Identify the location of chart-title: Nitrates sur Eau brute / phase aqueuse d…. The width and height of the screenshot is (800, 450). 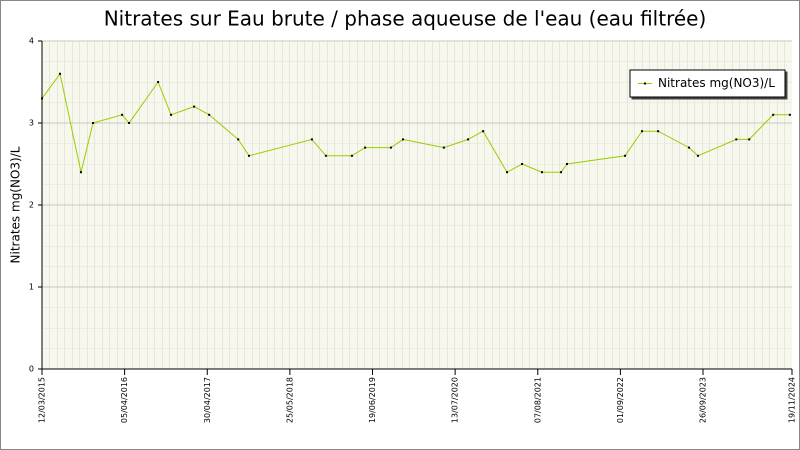
(405, 19).